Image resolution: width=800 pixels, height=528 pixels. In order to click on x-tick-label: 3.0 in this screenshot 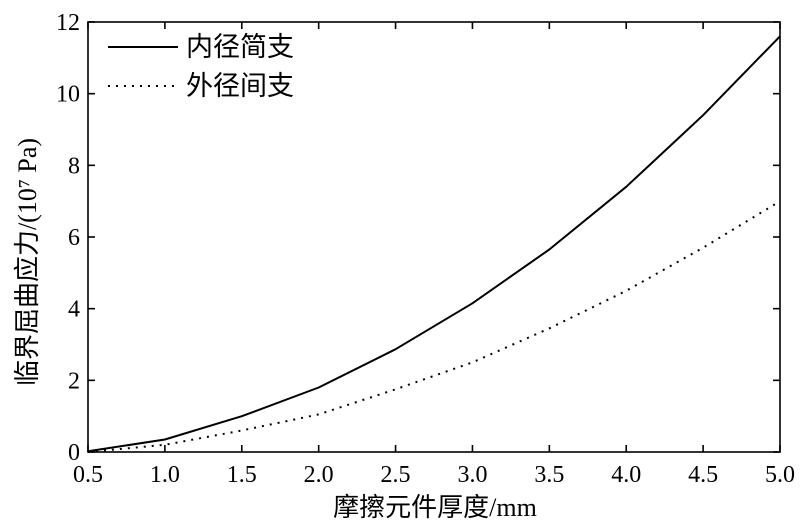, I will do `click(472, 475)`.